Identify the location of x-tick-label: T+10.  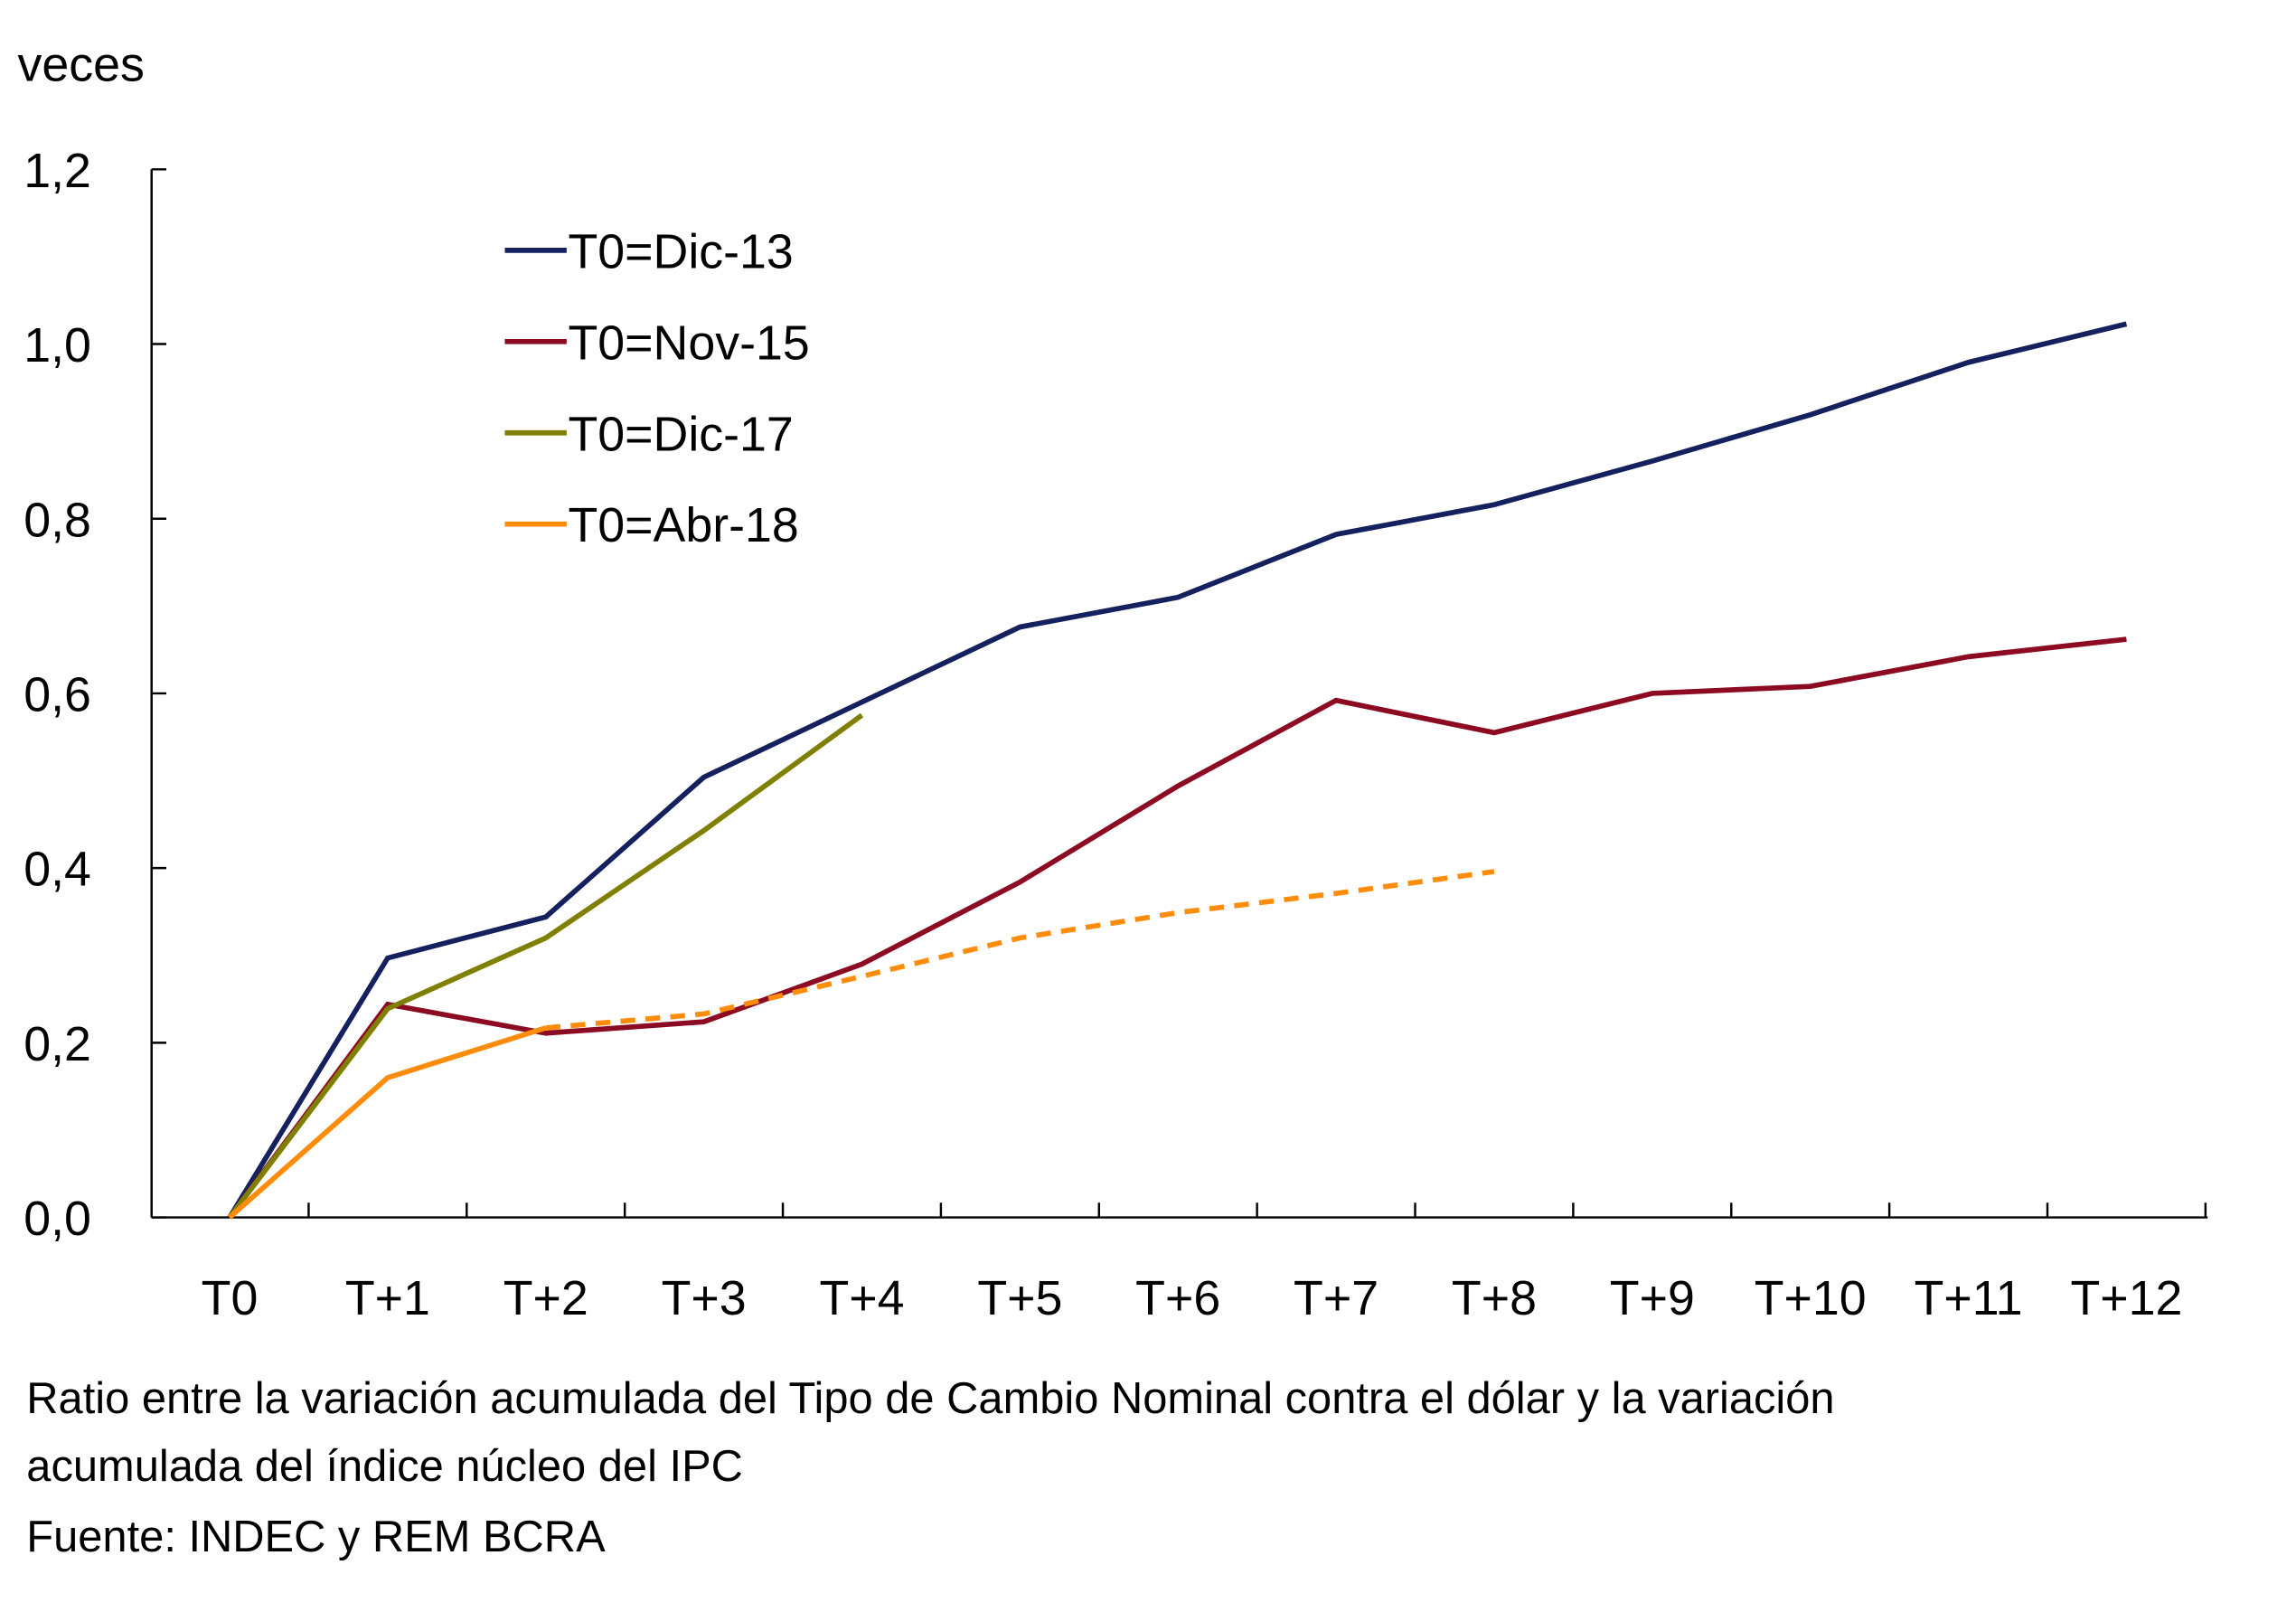
(1811, 1298).